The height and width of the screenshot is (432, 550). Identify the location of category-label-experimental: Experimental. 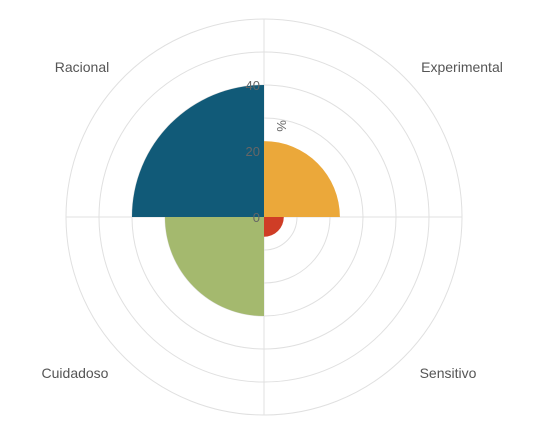
(462, 67).